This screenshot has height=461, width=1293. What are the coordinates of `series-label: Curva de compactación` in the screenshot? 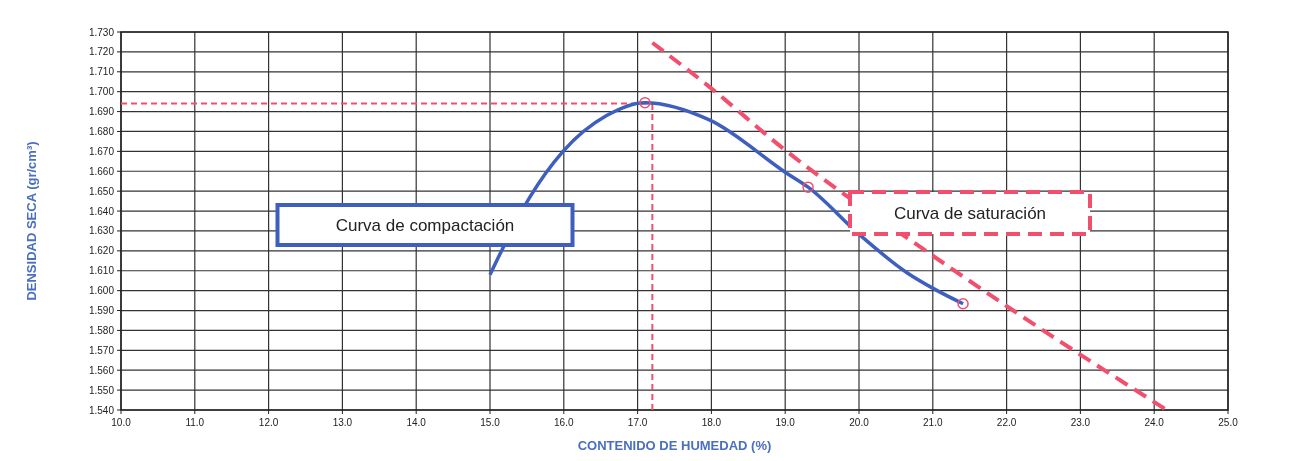 It's located at (425, 225).